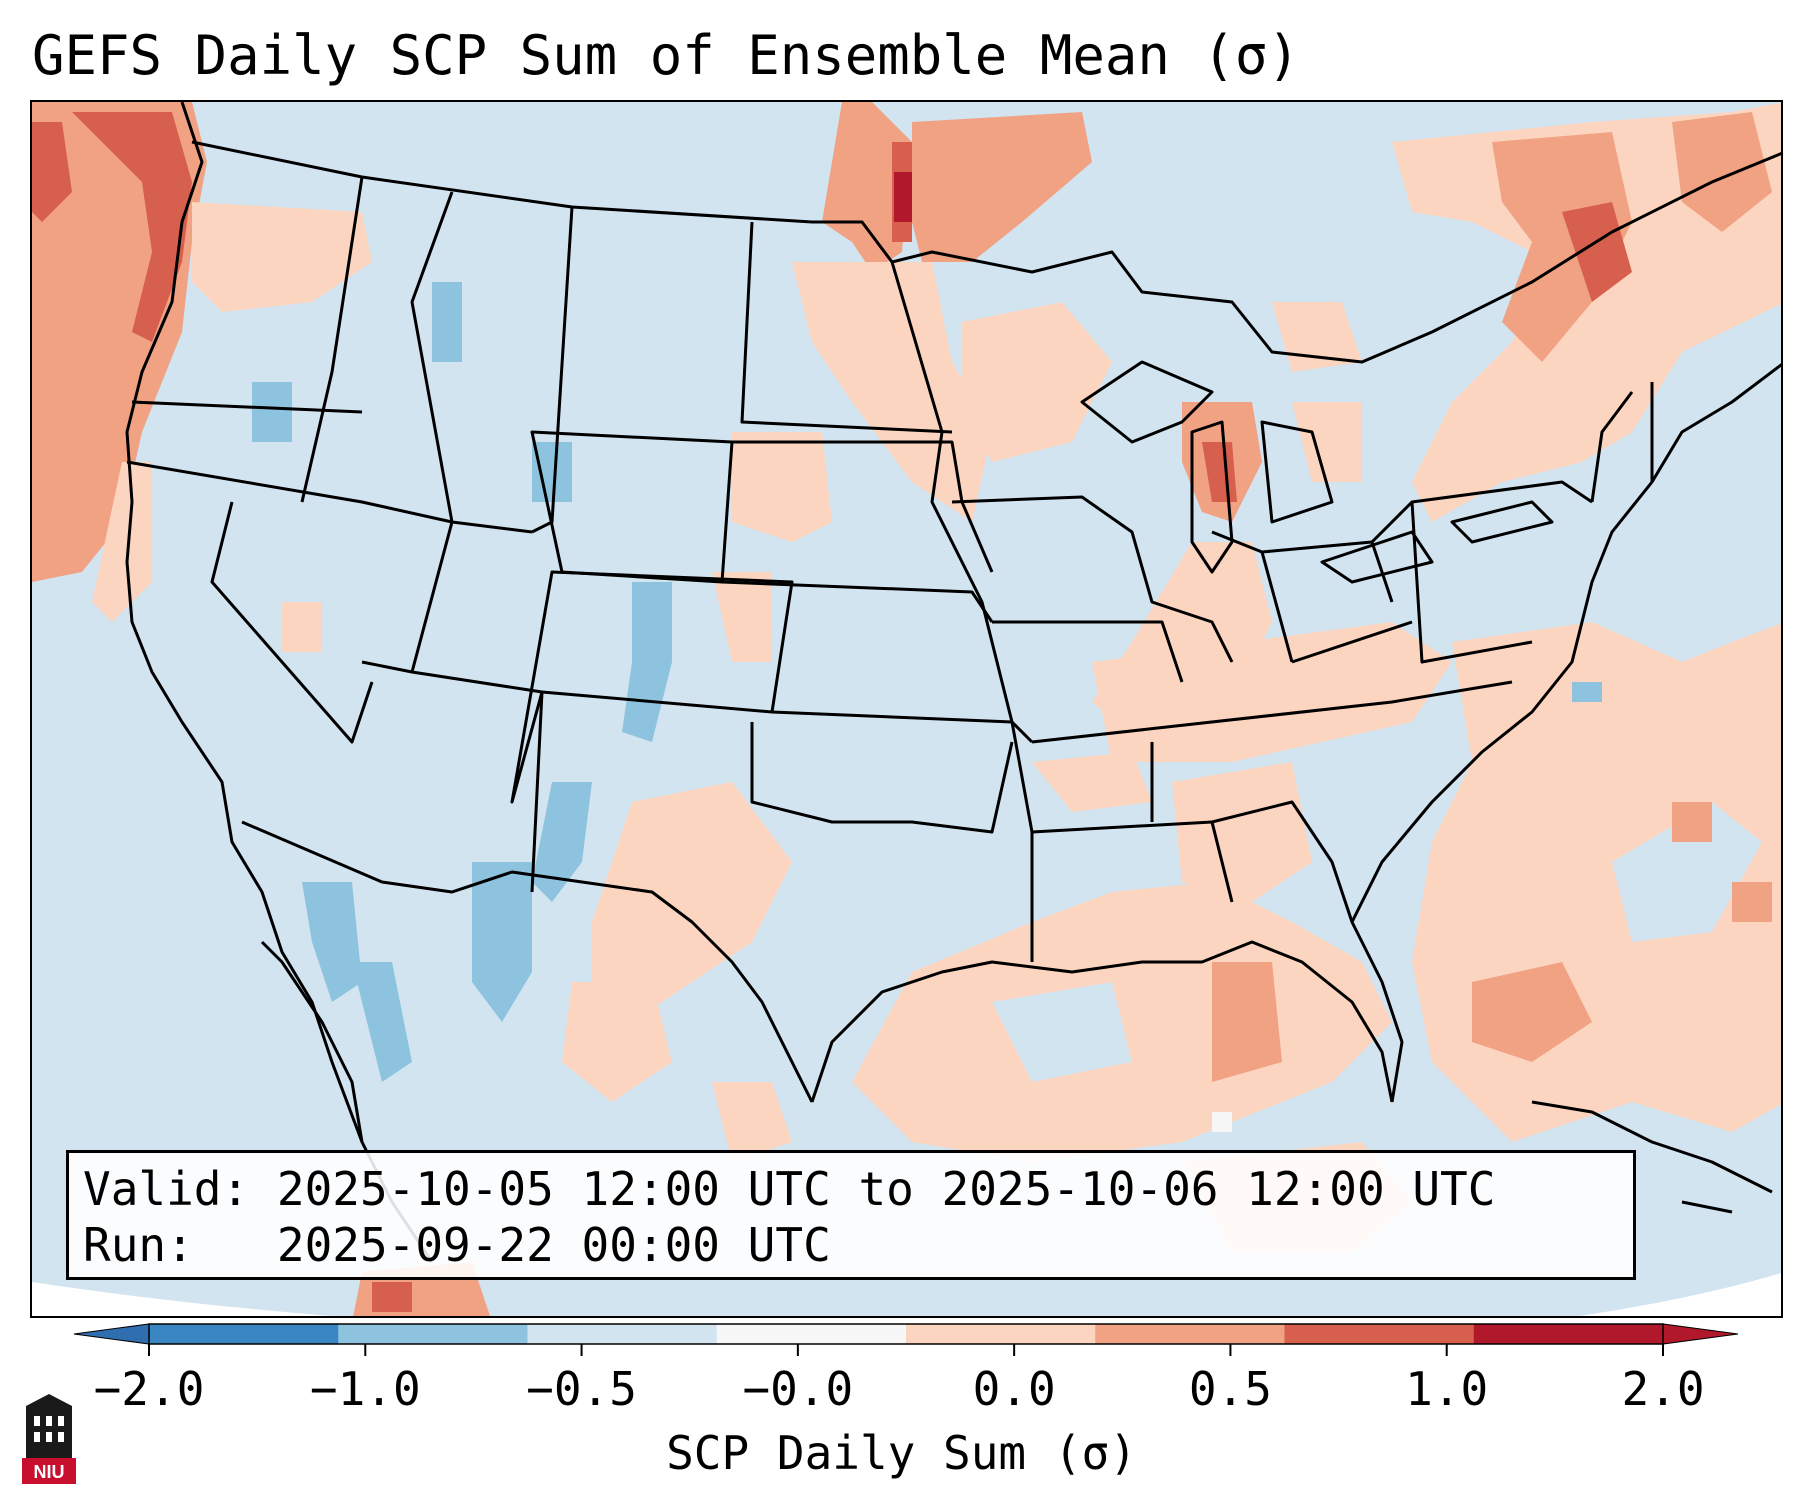  I want to click on run-label: Run:, so click(138, 1245).